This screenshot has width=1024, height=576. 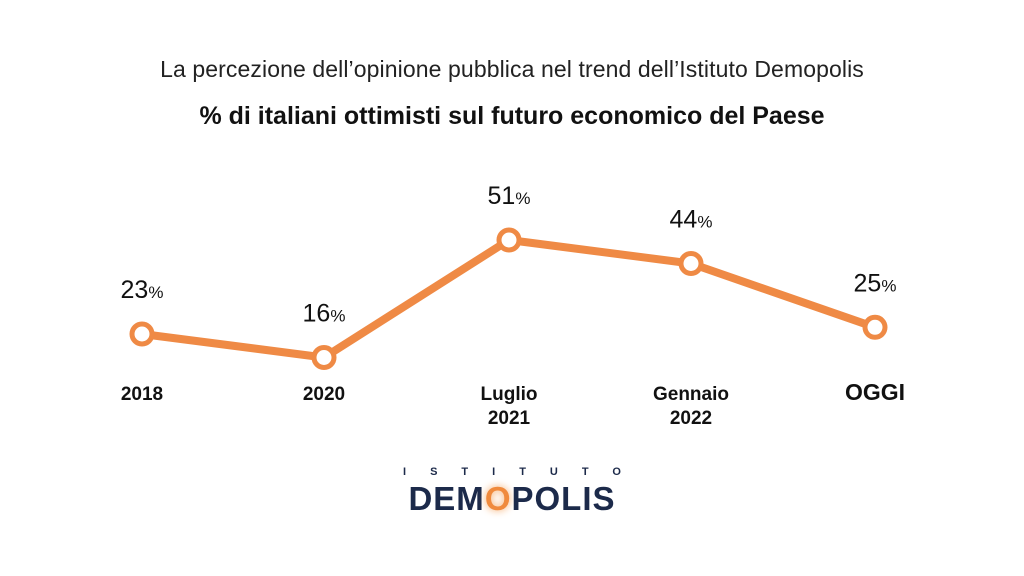 What do you see at coordinates (691, 220) in the screenshot?
I see `data-label: 44%` at bounding box center [691, 220].